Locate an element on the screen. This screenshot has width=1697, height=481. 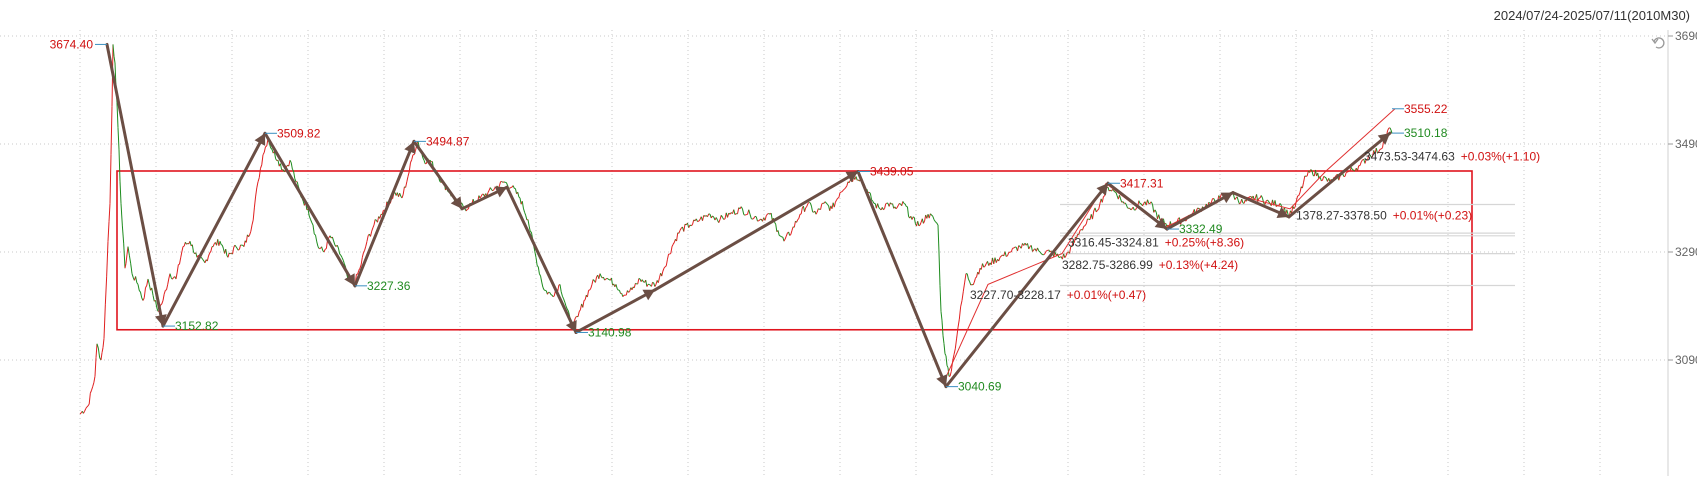
undo-arrow-icon is located at coordinates (1658, 43).